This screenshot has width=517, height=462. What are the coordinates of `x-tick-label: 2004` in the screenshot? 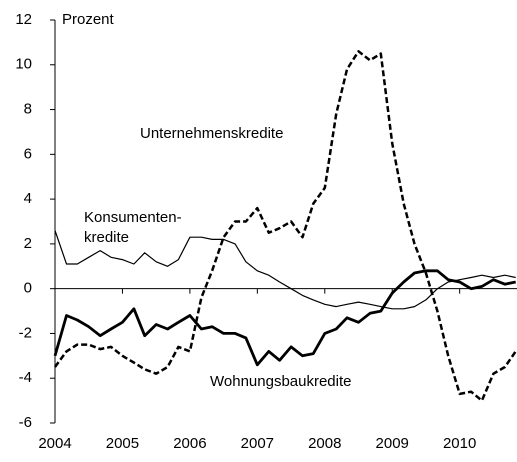 It's located at (54, 443).